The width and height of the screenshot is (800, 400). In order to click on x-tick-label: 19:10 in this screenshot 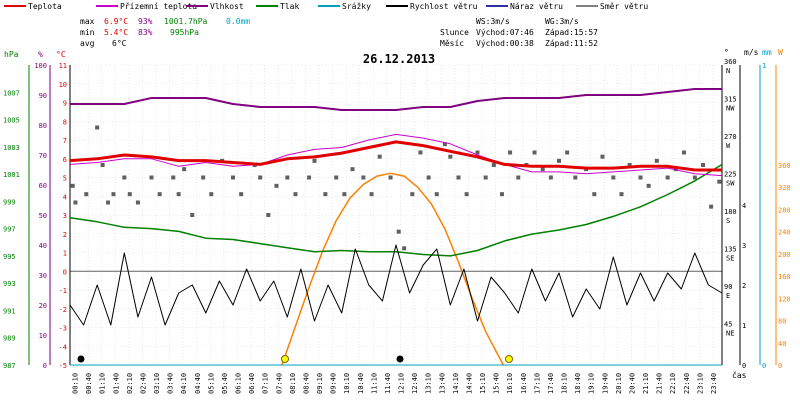, I will do `click(592, 383)`.